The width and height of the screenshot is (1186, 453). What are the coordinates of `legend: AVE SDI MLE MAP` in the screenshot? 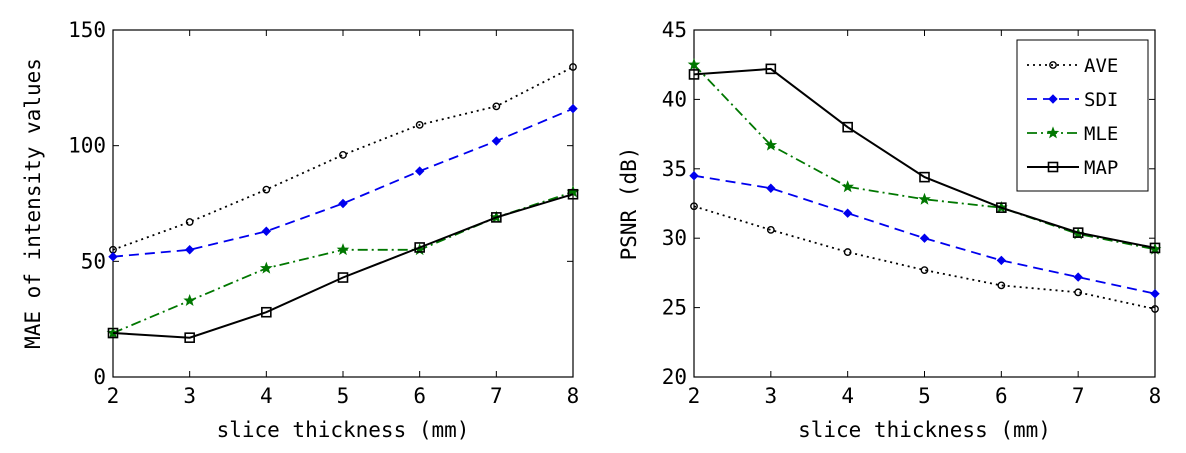 It's located at (1082, 115).